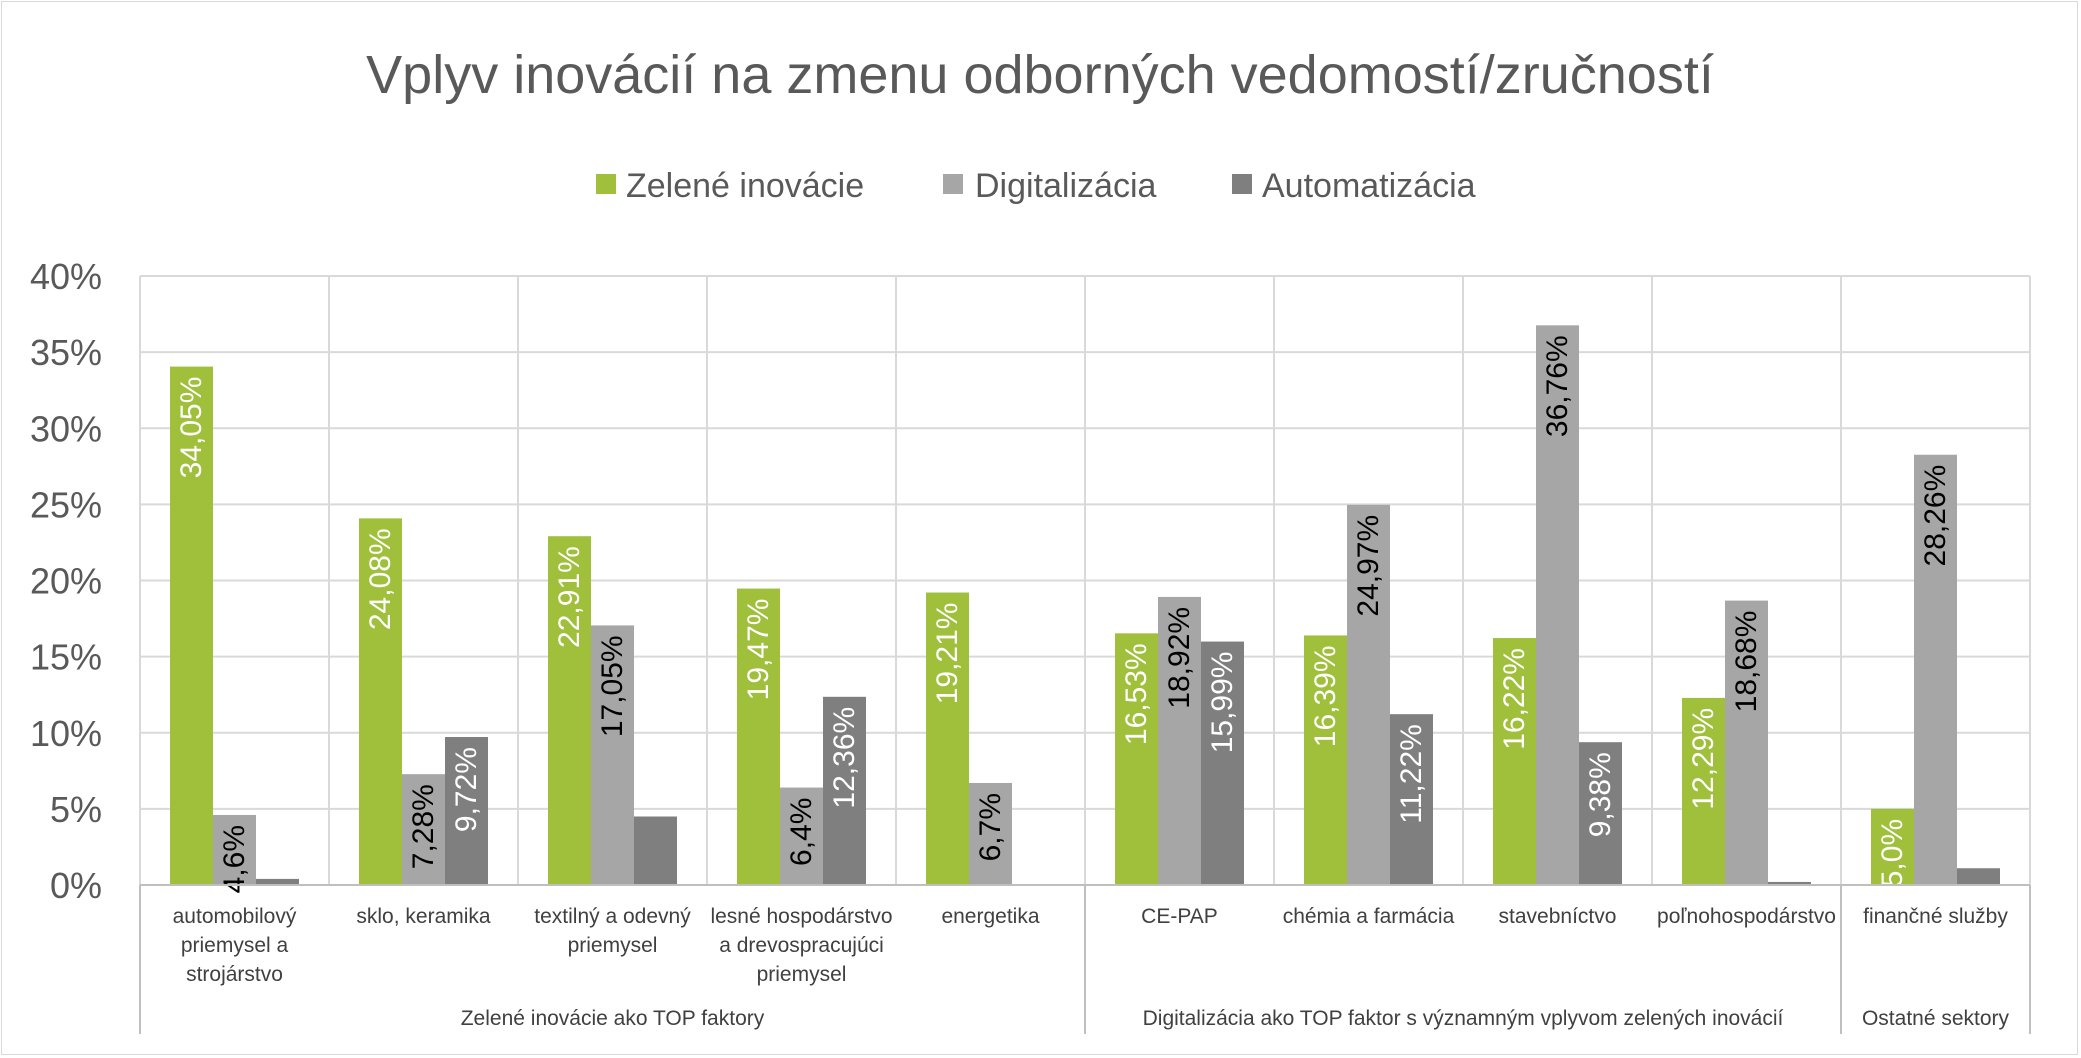 This screenshot has height=1058, width=2081. I want to click on data-label: 18,92%, so click(1179, 658).